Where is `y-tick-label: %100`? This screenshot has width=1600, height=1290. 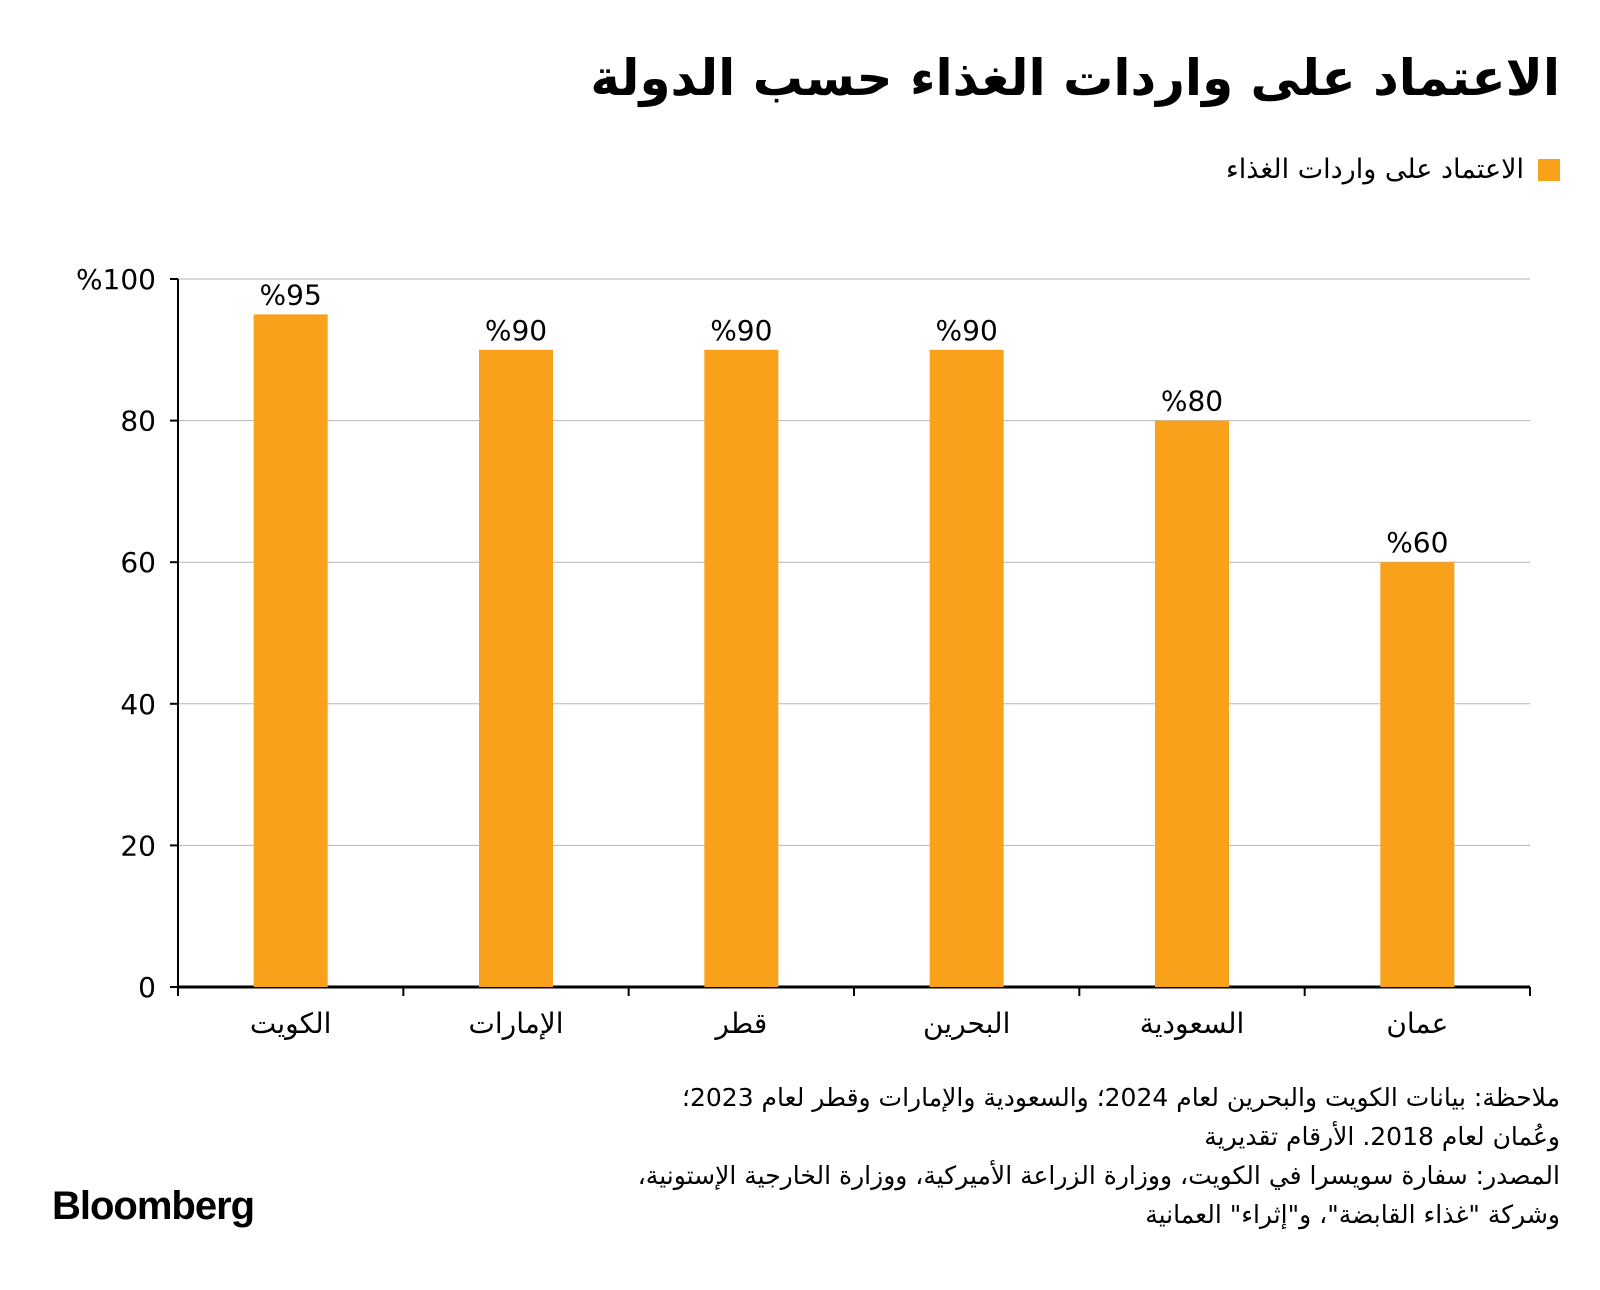
y-tick-label: %100 is located at coordinates (116, 279).